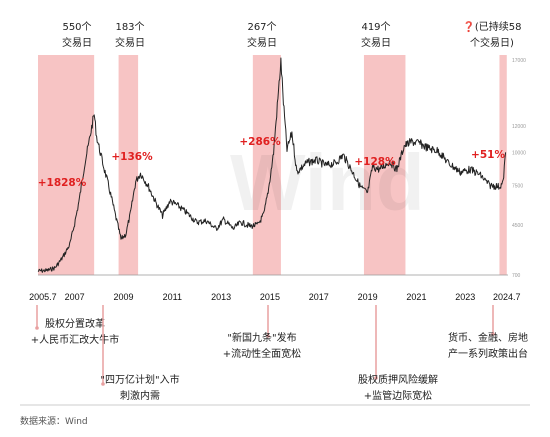  I want to click on gain-label: +136%, so click(132, 157).